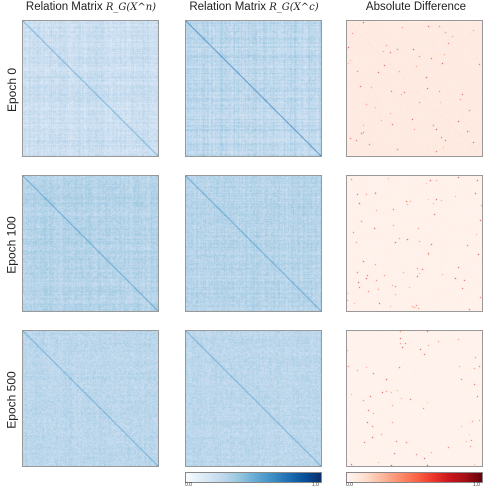  I want to click on heatmap-epoch100-xc, so click(253, 243).